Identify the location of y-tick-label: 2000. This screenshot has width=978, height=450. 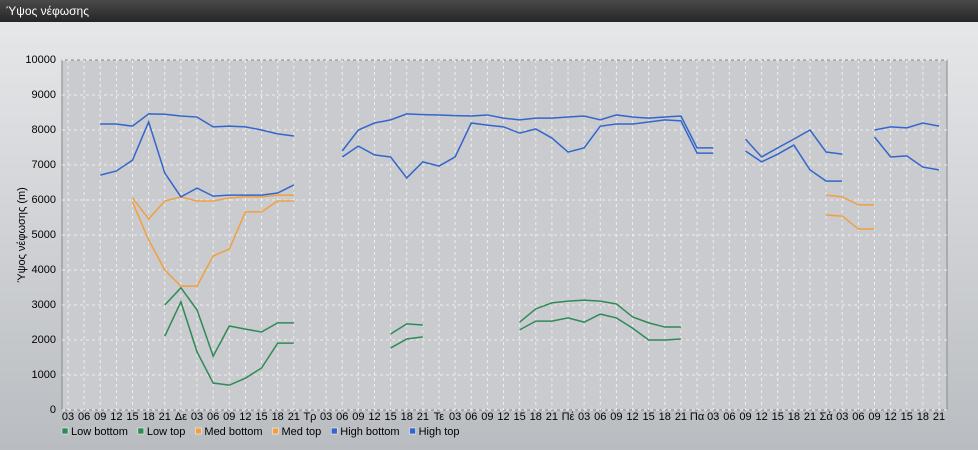
(44, 340).